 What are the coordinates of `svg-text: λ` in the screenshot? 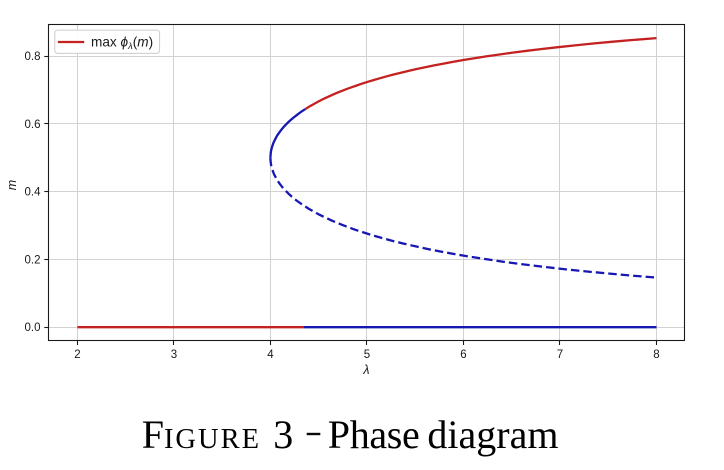 It's located at (365, 370).